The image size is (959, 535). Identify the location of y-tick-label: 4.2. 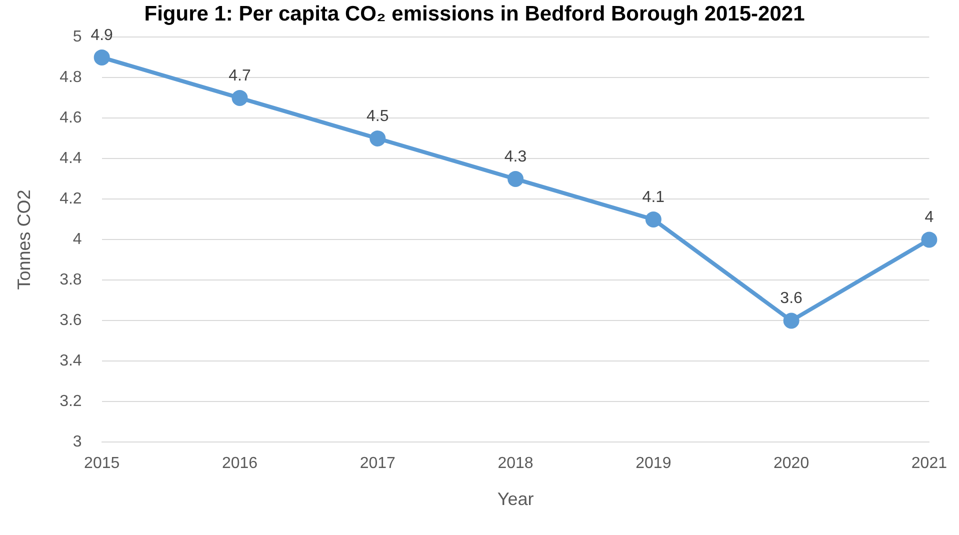
(71, 199).